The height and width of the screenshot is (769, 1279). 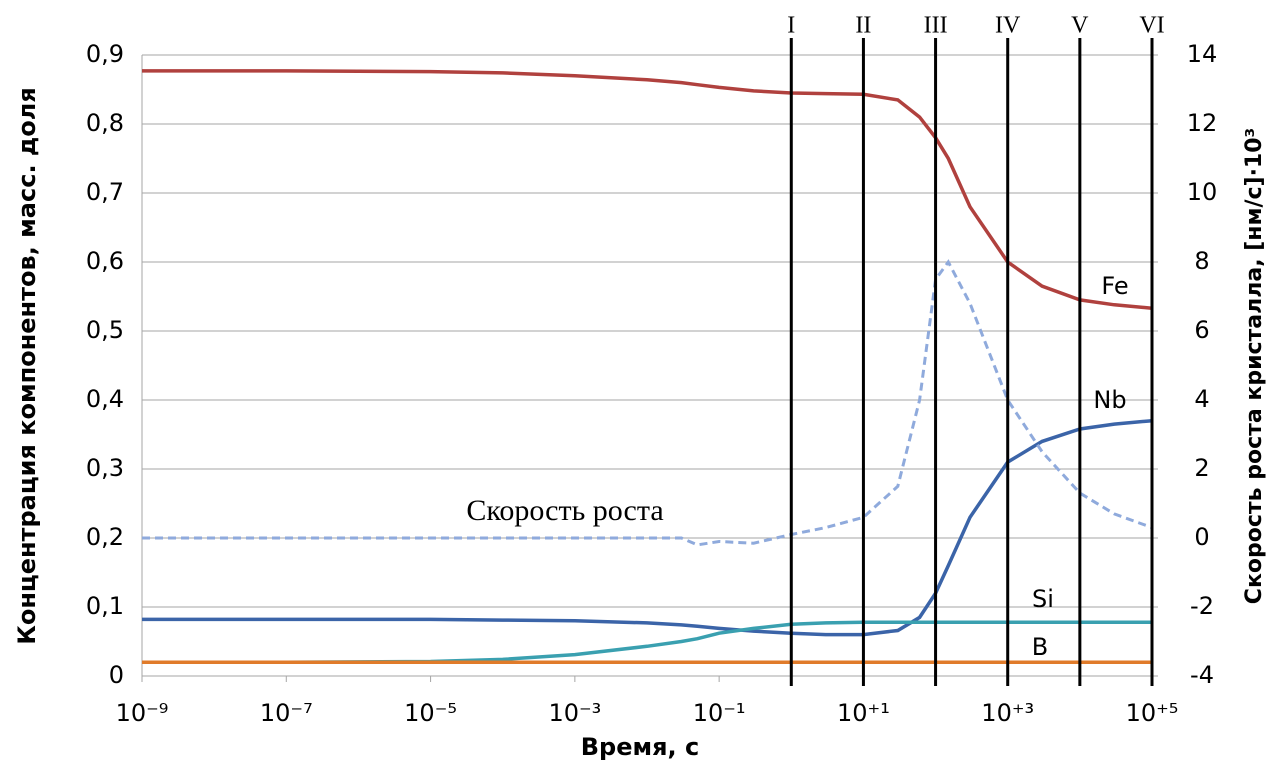 What do you see at coordinates (1202, 123) in the screenshot?
I see `y2-tick-label: 12` at bounding box center [1202, 123].